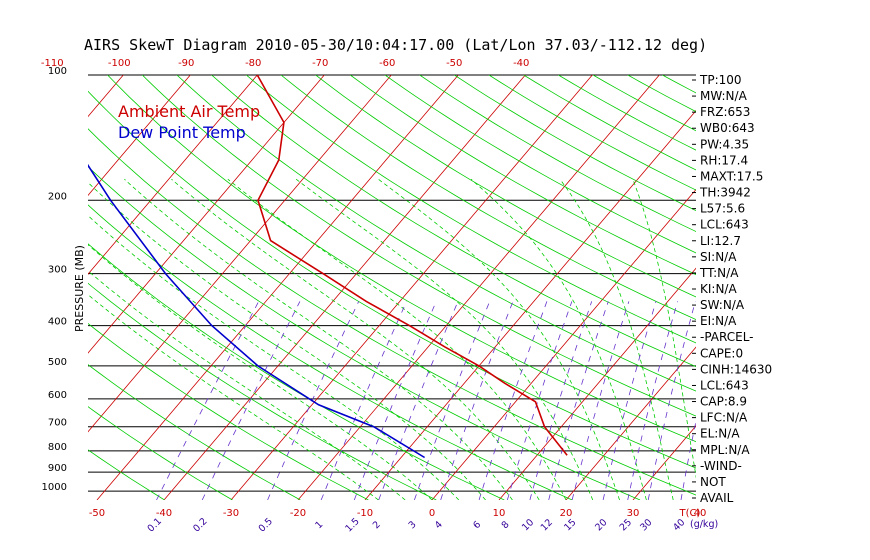 Image resolution: width=870 pixels, height=560 pixels. I want to click on index-item: L57:5.6, so click(722, 209).